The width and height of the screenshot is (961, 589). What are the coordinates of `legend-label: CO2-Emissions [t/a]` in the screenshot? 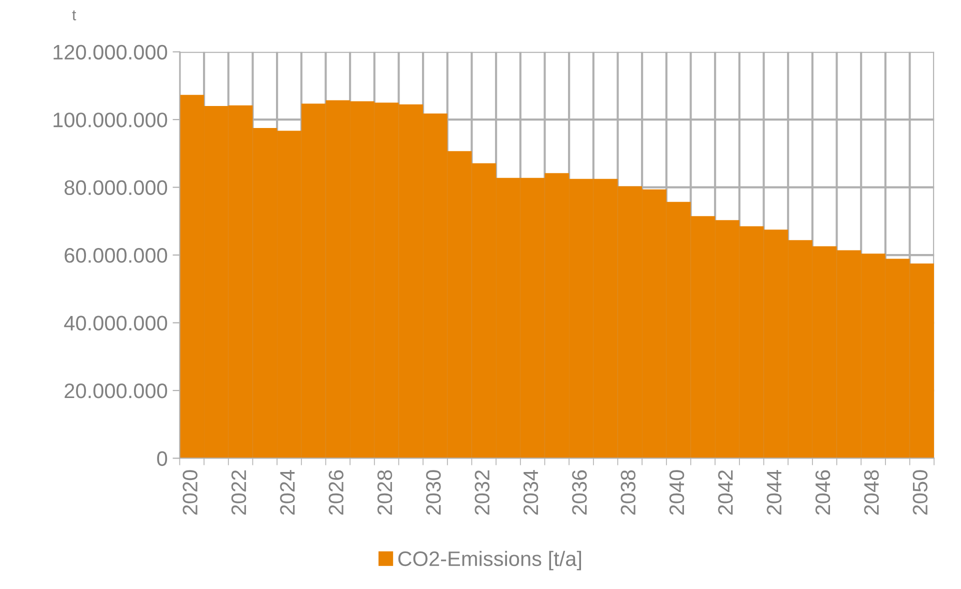 It's located at (490, 560).